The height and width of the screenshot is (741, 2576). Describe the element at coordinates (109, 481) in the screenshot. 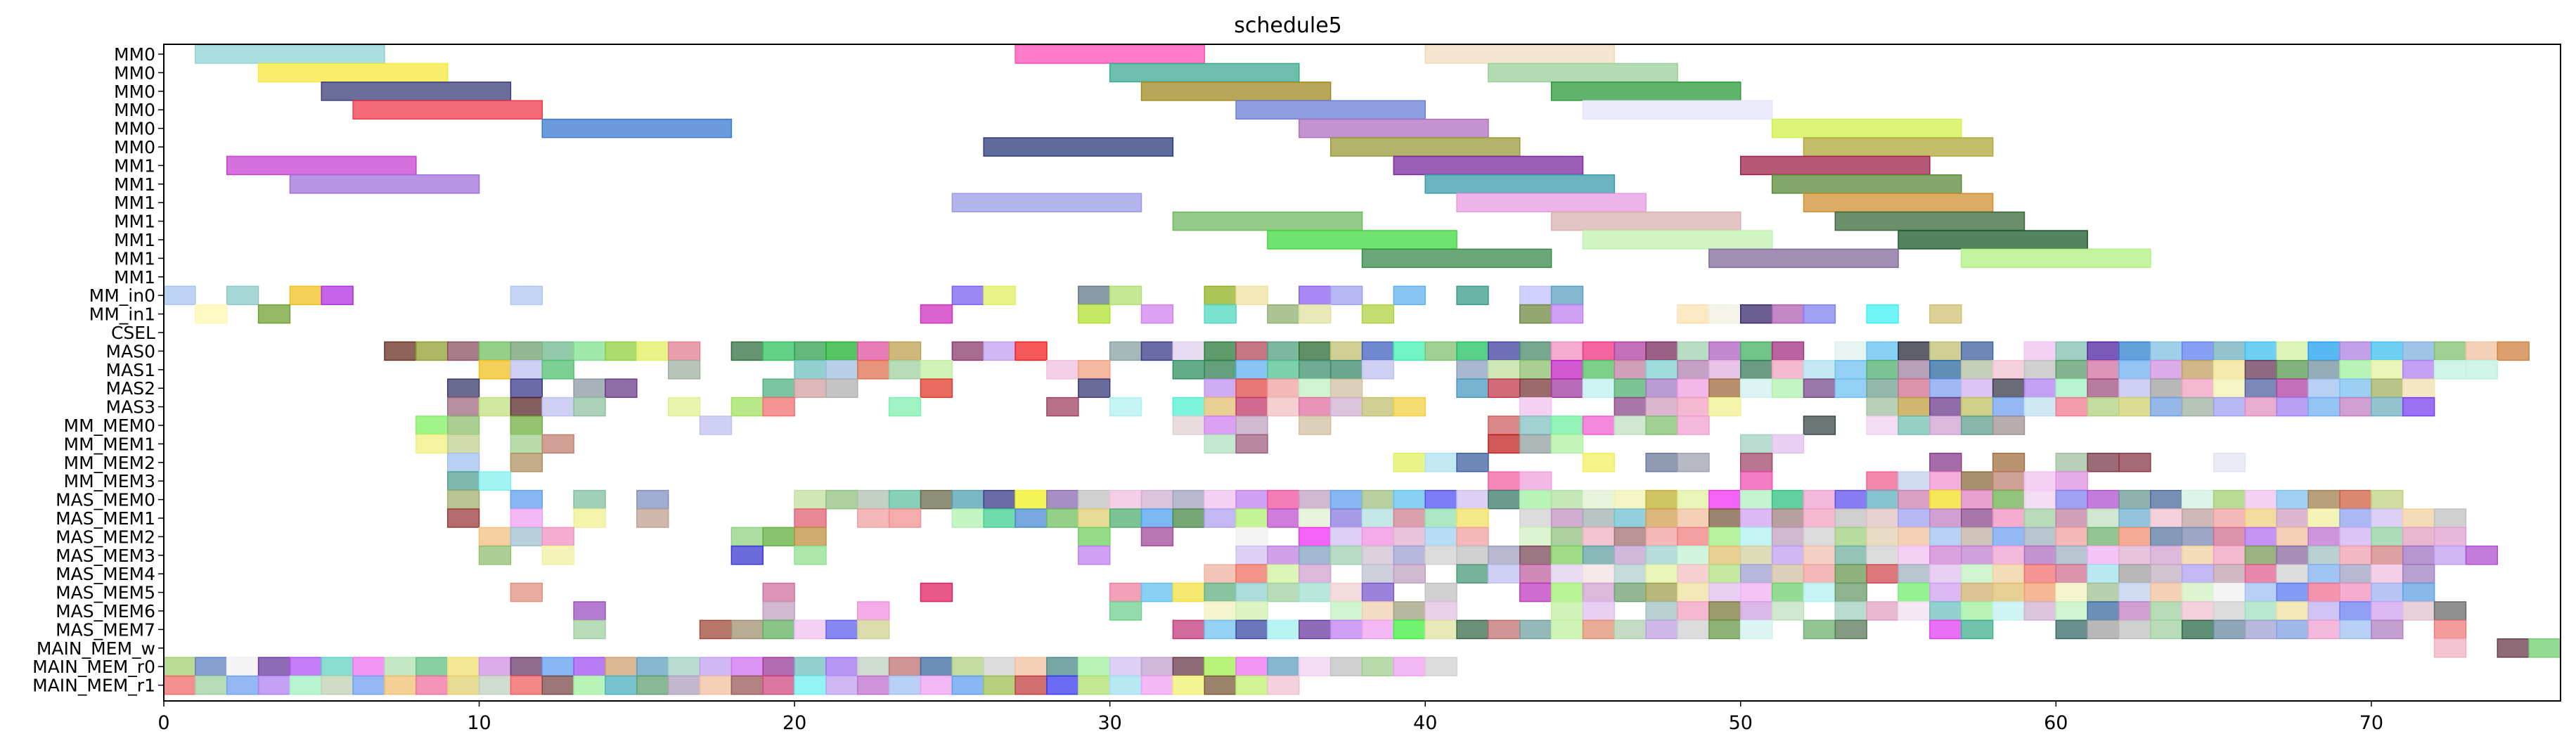

I see `y-tick-label: MM_MEM3` at that location.